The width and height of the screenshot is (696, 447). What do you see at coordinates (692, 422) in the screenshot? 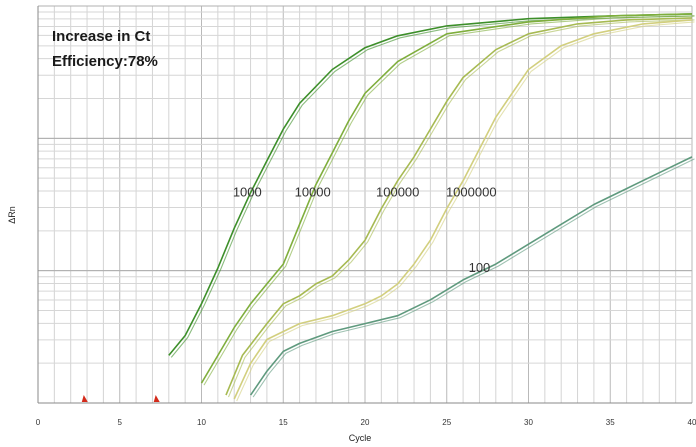
I see `x-tick-label: 40` at bounding box center [692, 422].